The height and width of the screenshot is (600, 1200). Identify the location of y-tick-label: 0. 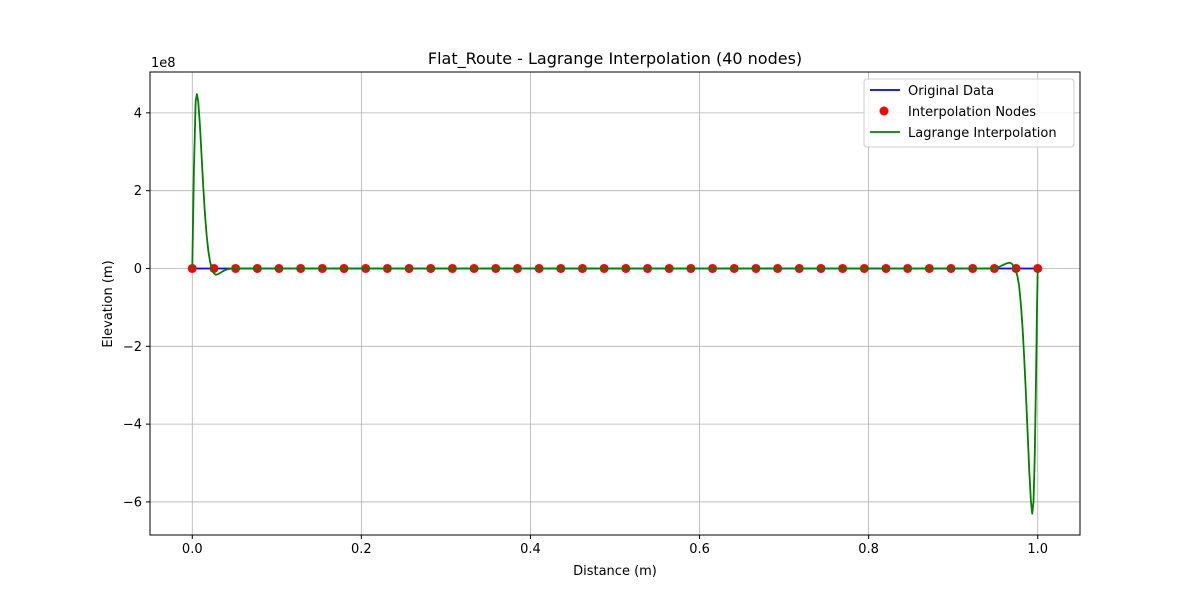
(138, 269).